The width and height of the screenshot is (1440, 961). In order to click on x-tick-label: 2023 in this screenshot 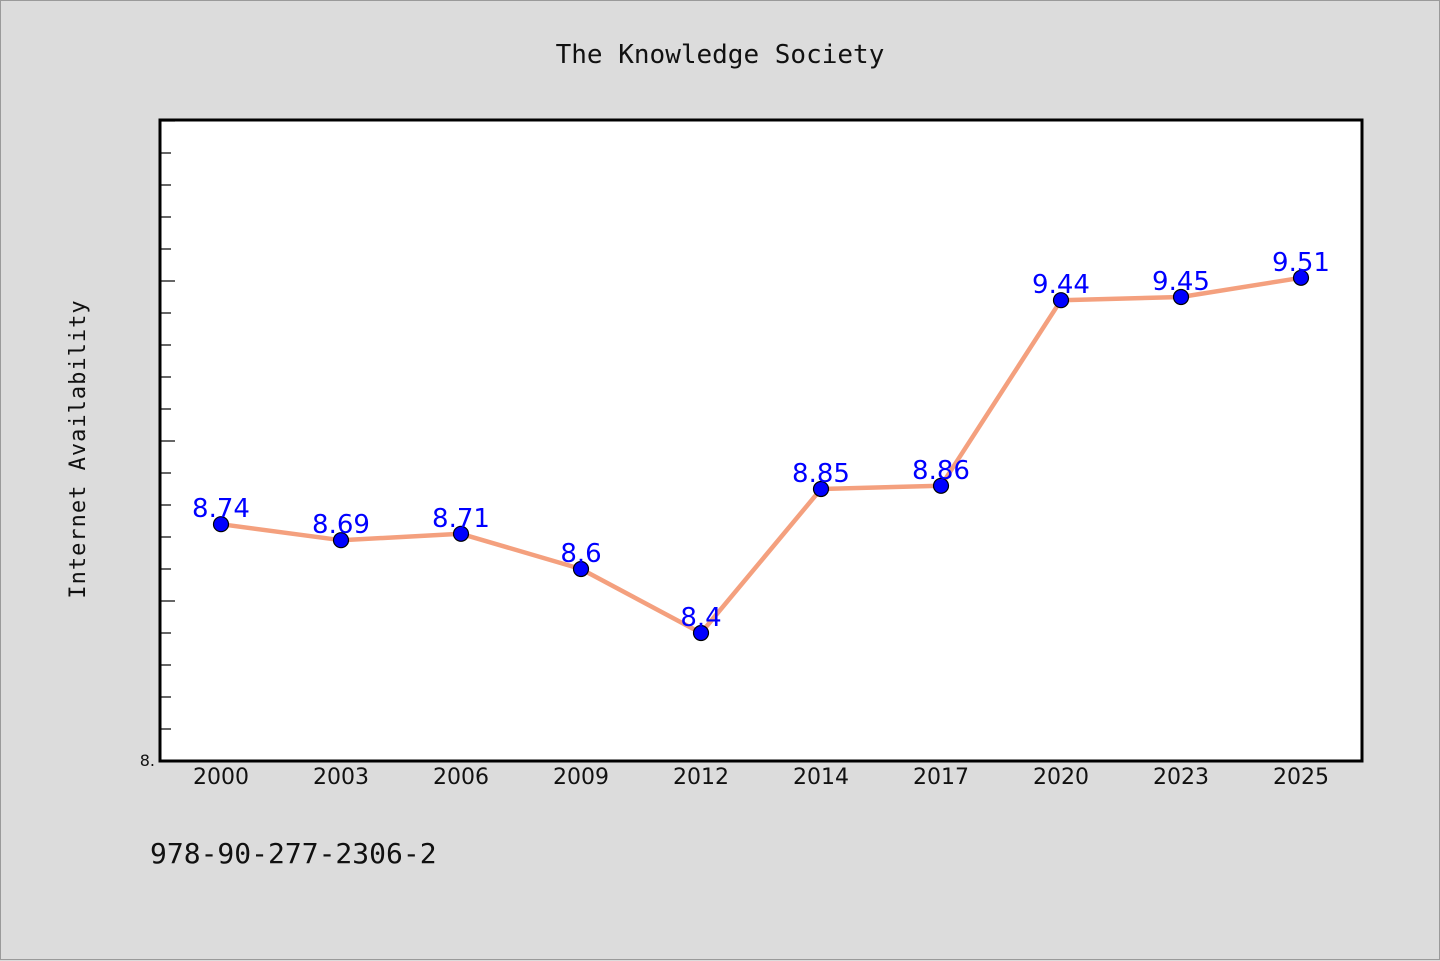, I will do `click(1181, 777)`.